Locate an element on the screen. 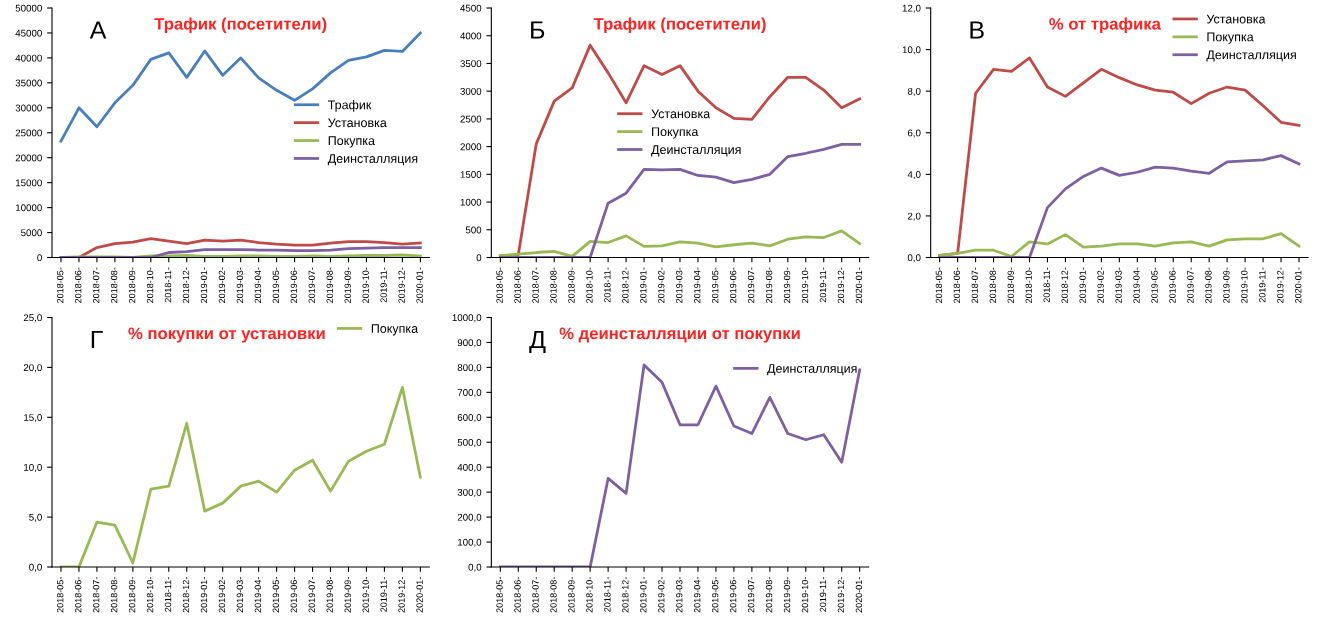 The height and width of the screenshot is (619, 1318). y-tick-label: 5,0 is located at coordinates (35, 517).